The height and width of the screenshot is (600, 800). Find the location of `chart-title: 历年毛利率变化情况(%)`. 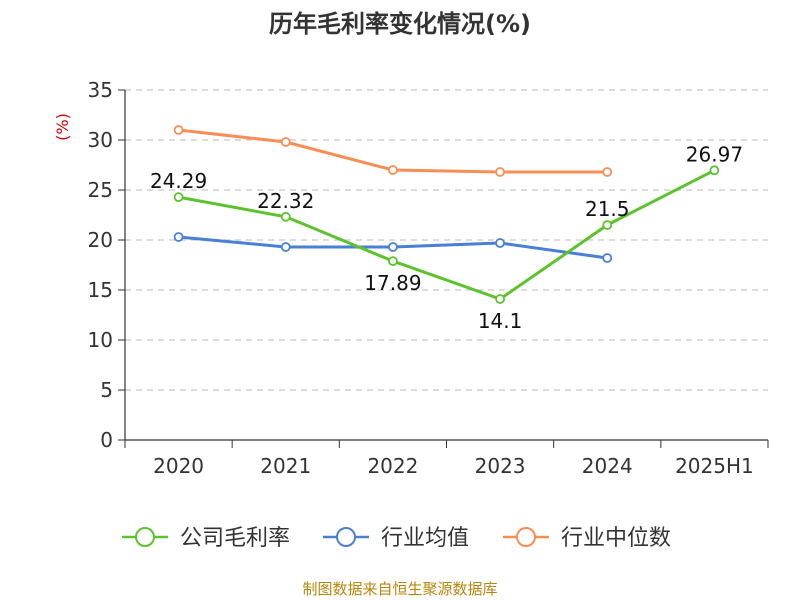

chart-title: 历年毛利率变化情况(%) is located at coordinates (400, 24).